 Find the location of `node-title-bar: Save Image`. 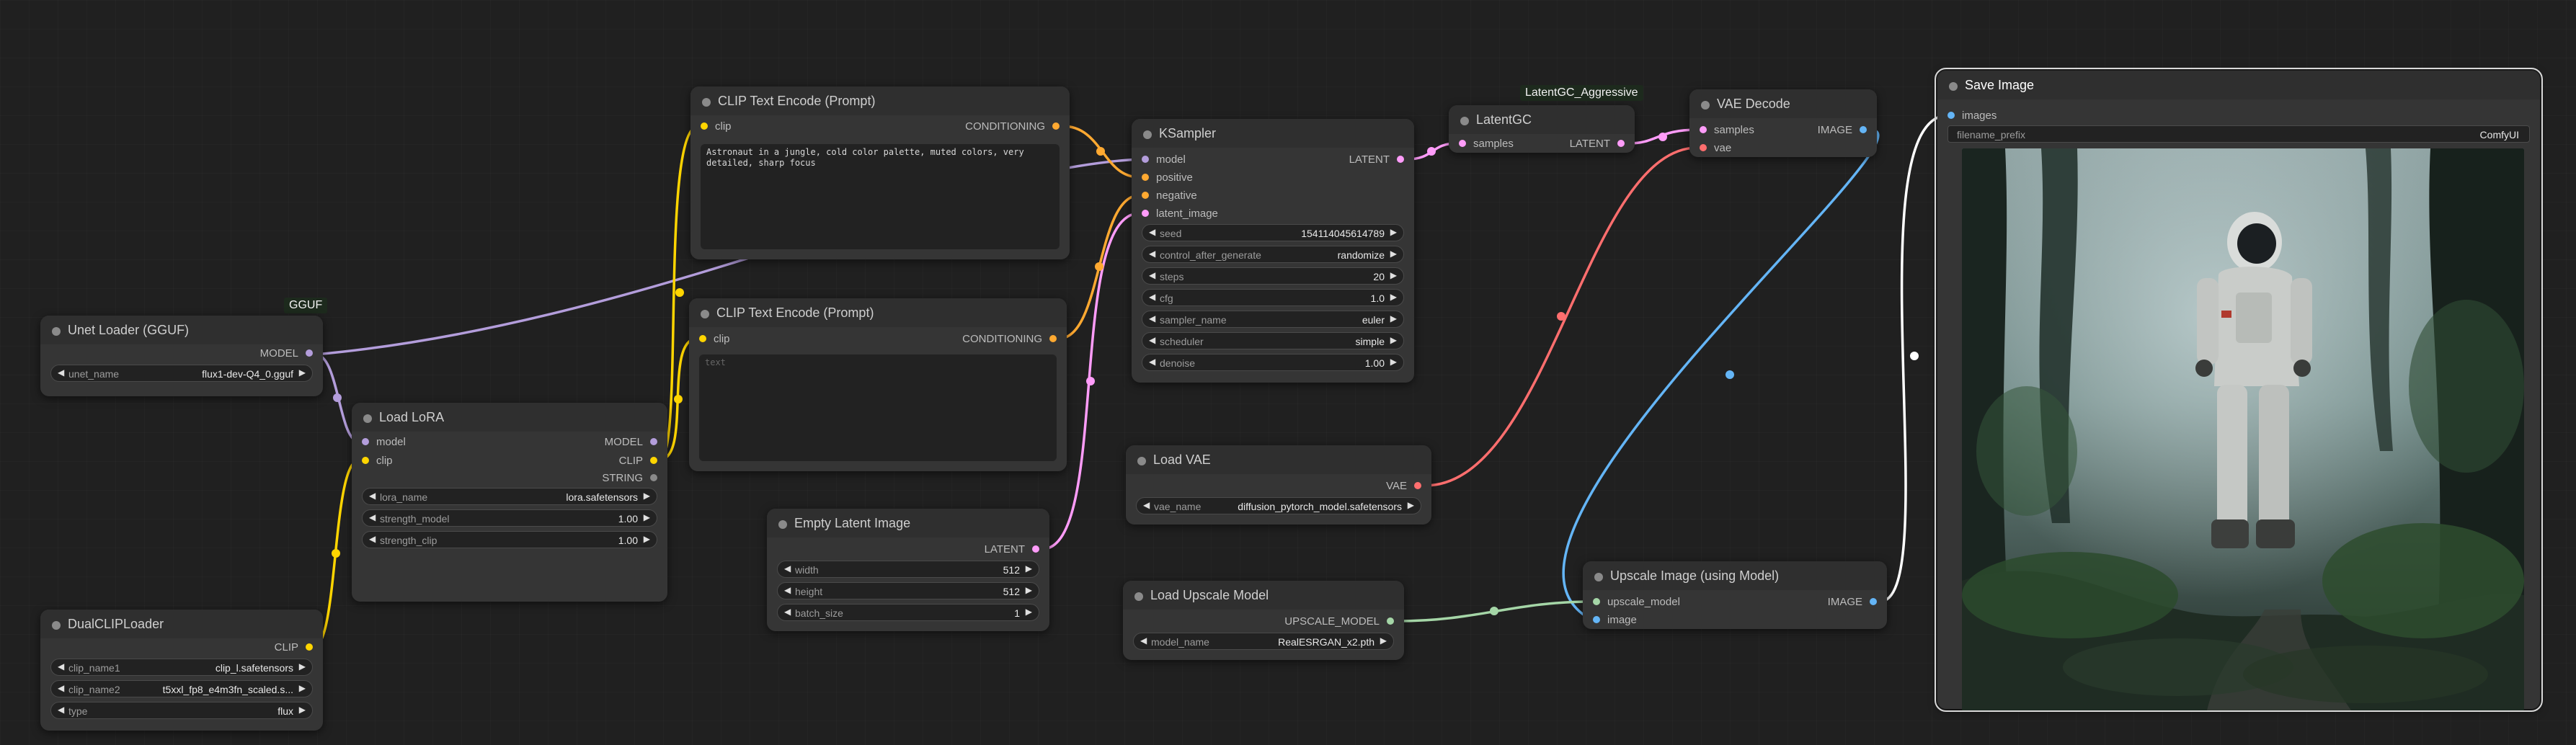

node-title-bar: Save Image is located at coordinates (2238, 85).